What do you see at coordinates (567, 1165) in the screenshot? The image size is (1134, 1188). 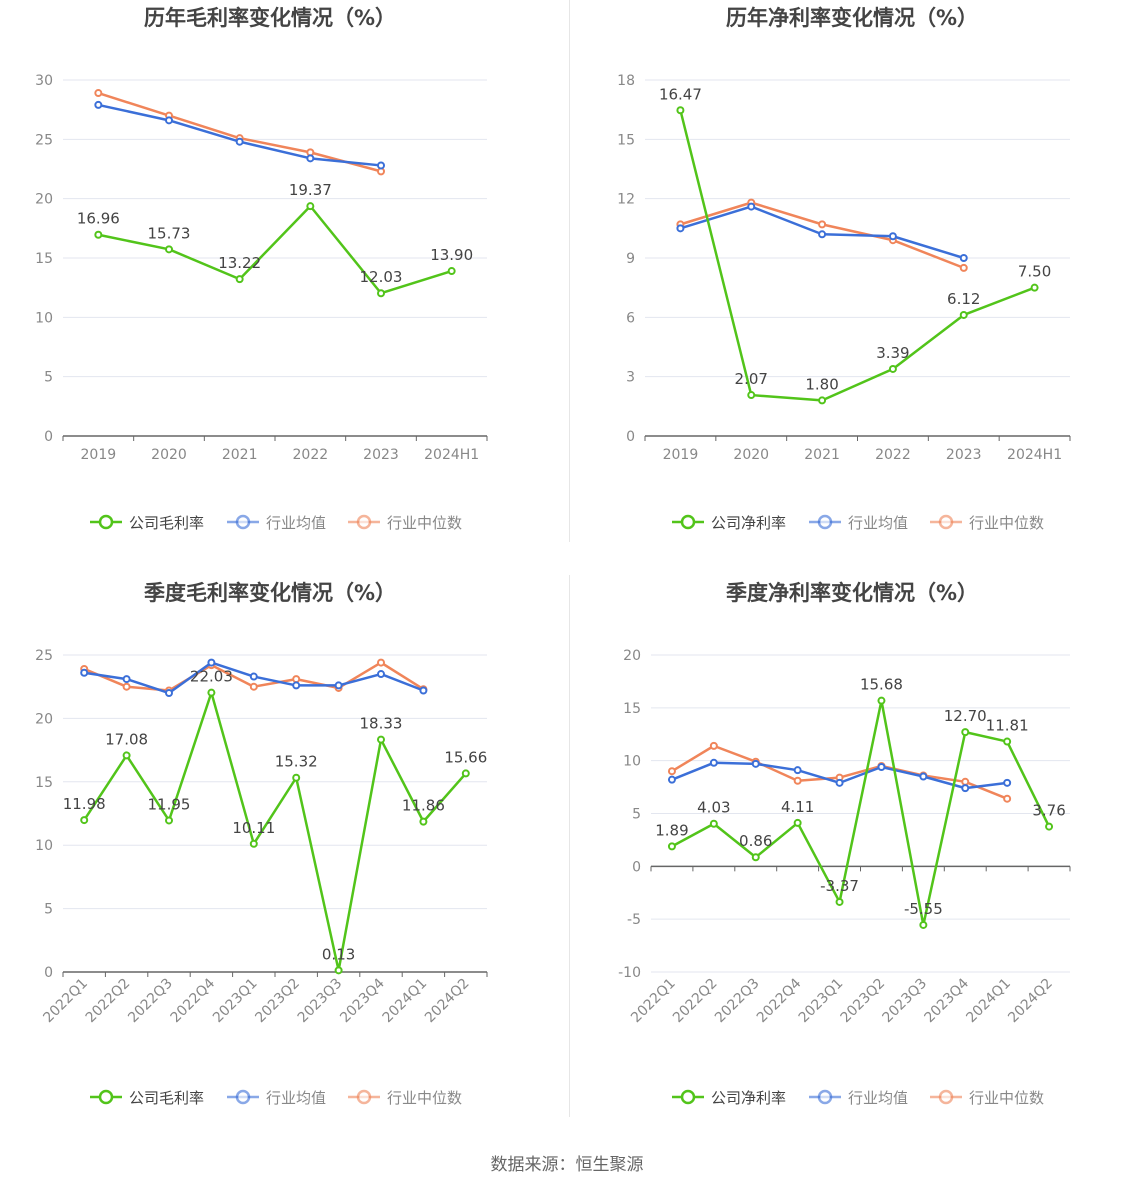 I see `data-source-note: 数据来源：恒生聚源` at bounding box center [567, 1165].